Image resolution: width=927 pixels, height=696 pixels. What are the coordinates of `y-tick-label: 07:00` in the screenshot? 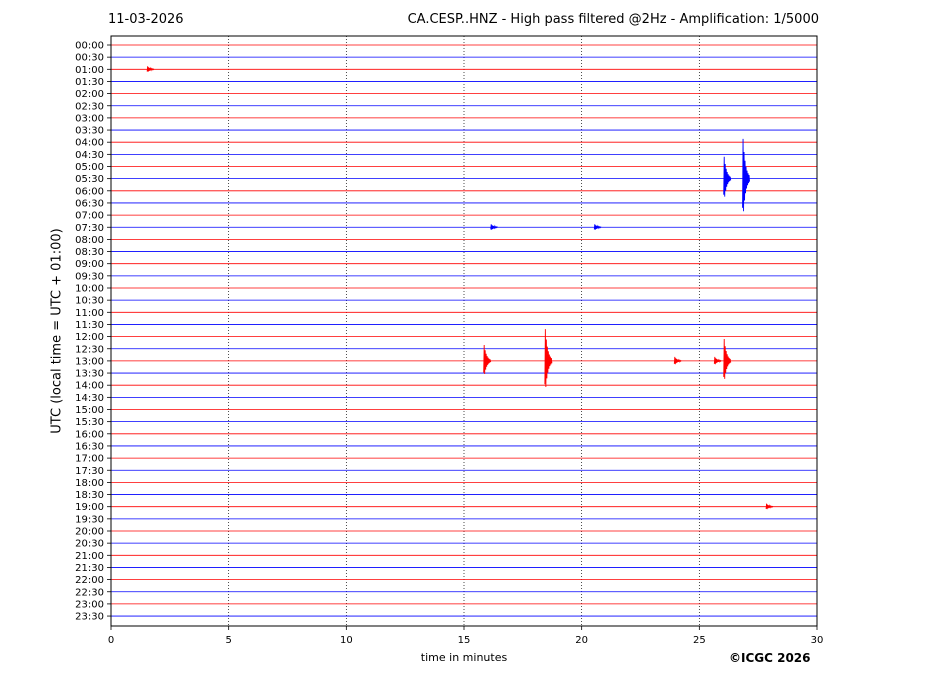 It's located at (89, 216).